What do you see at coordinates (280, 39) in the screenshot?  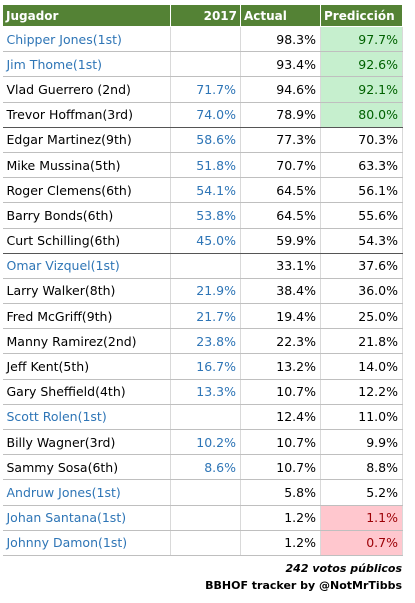 I see `pct-actual: 98.3%` at bounding box center [280, 39].